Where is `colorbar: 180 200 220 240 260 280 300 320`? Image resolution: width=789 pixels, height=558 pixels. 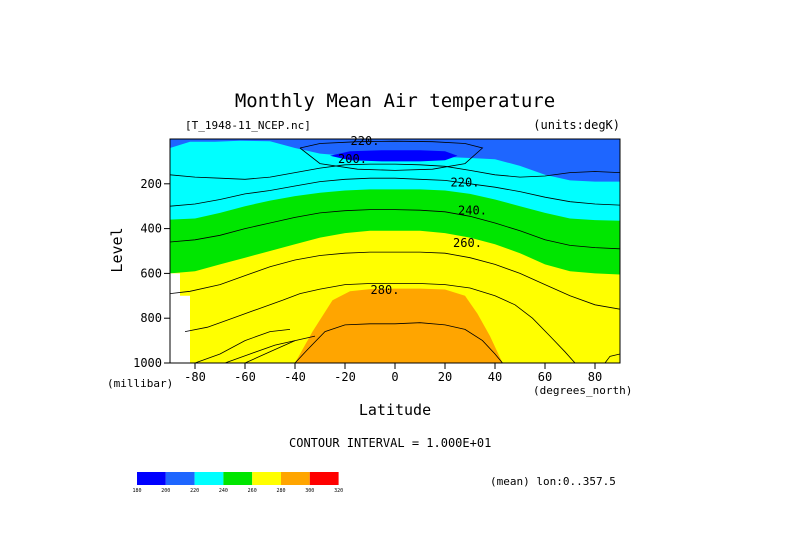
colorbar: 180 200 220 240 260 280 300 320 is located at coordinates (237, 483).